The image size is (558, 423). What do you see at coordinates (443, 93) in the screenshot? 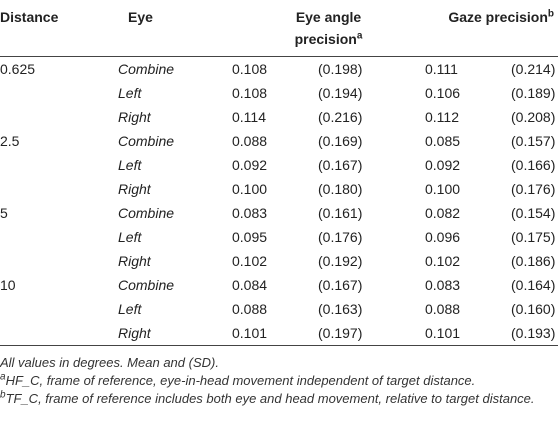
I see `table-cell: 0.106` at bounding box center [443, 93].